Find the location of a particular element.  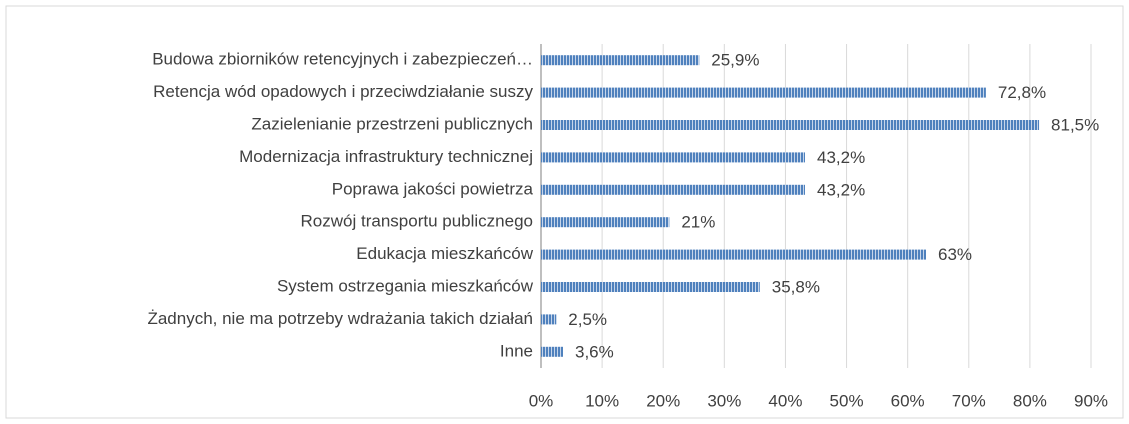

data-label: 81,5% is located at coordinates (1075, 124).